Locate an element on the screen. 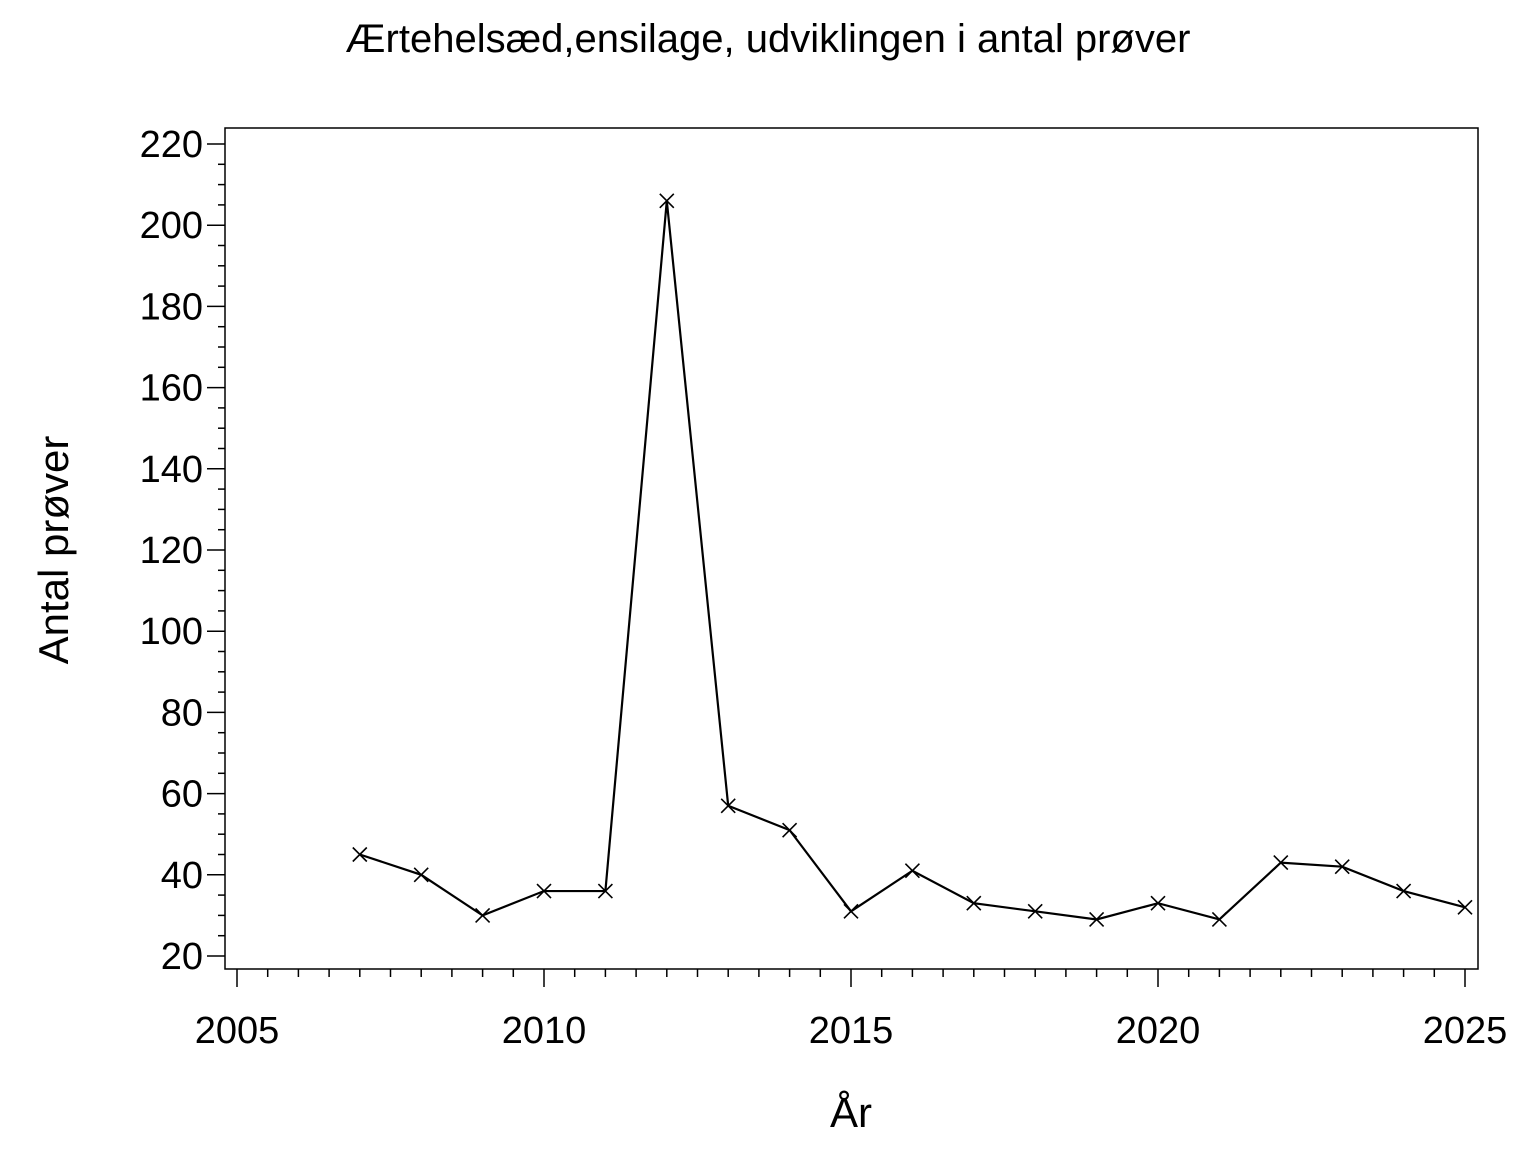 The image size is (1536, 1152). x-axis: 2005 2010 2015 2020 2025 is located at coordinates (851, 1010).